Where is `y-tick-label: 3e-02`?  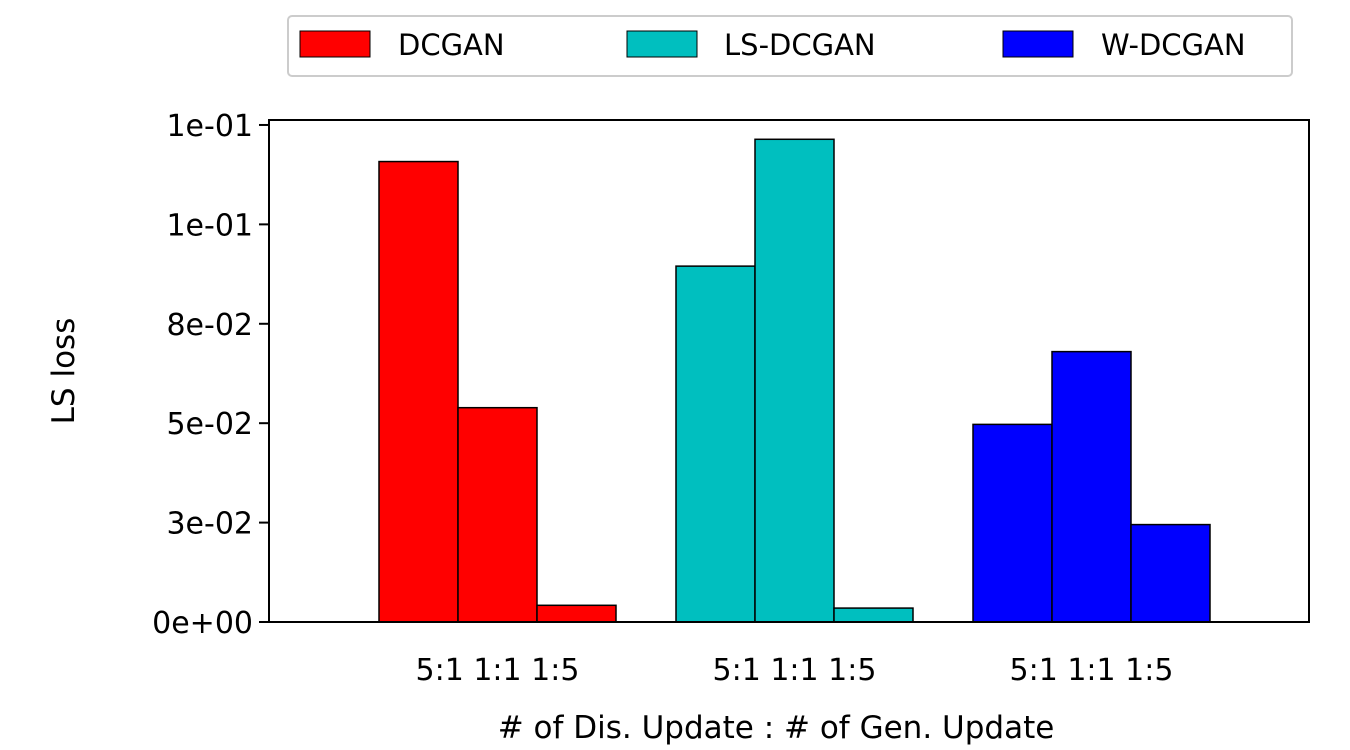 y-tick-label: 3e-02 is located at coordinates (209, 524).